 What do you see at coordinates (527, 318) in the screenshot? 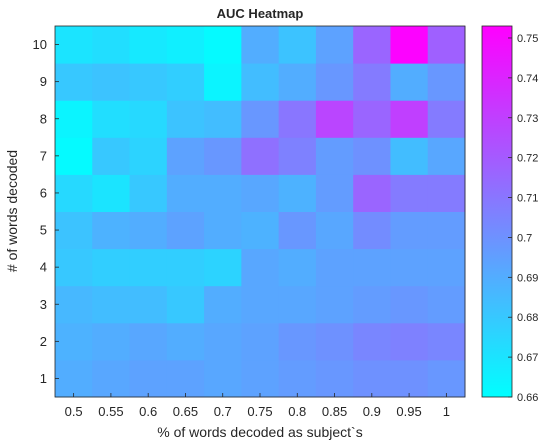
I see `colorbar-tick-label: 0.68` at bounding box center [527, 318].